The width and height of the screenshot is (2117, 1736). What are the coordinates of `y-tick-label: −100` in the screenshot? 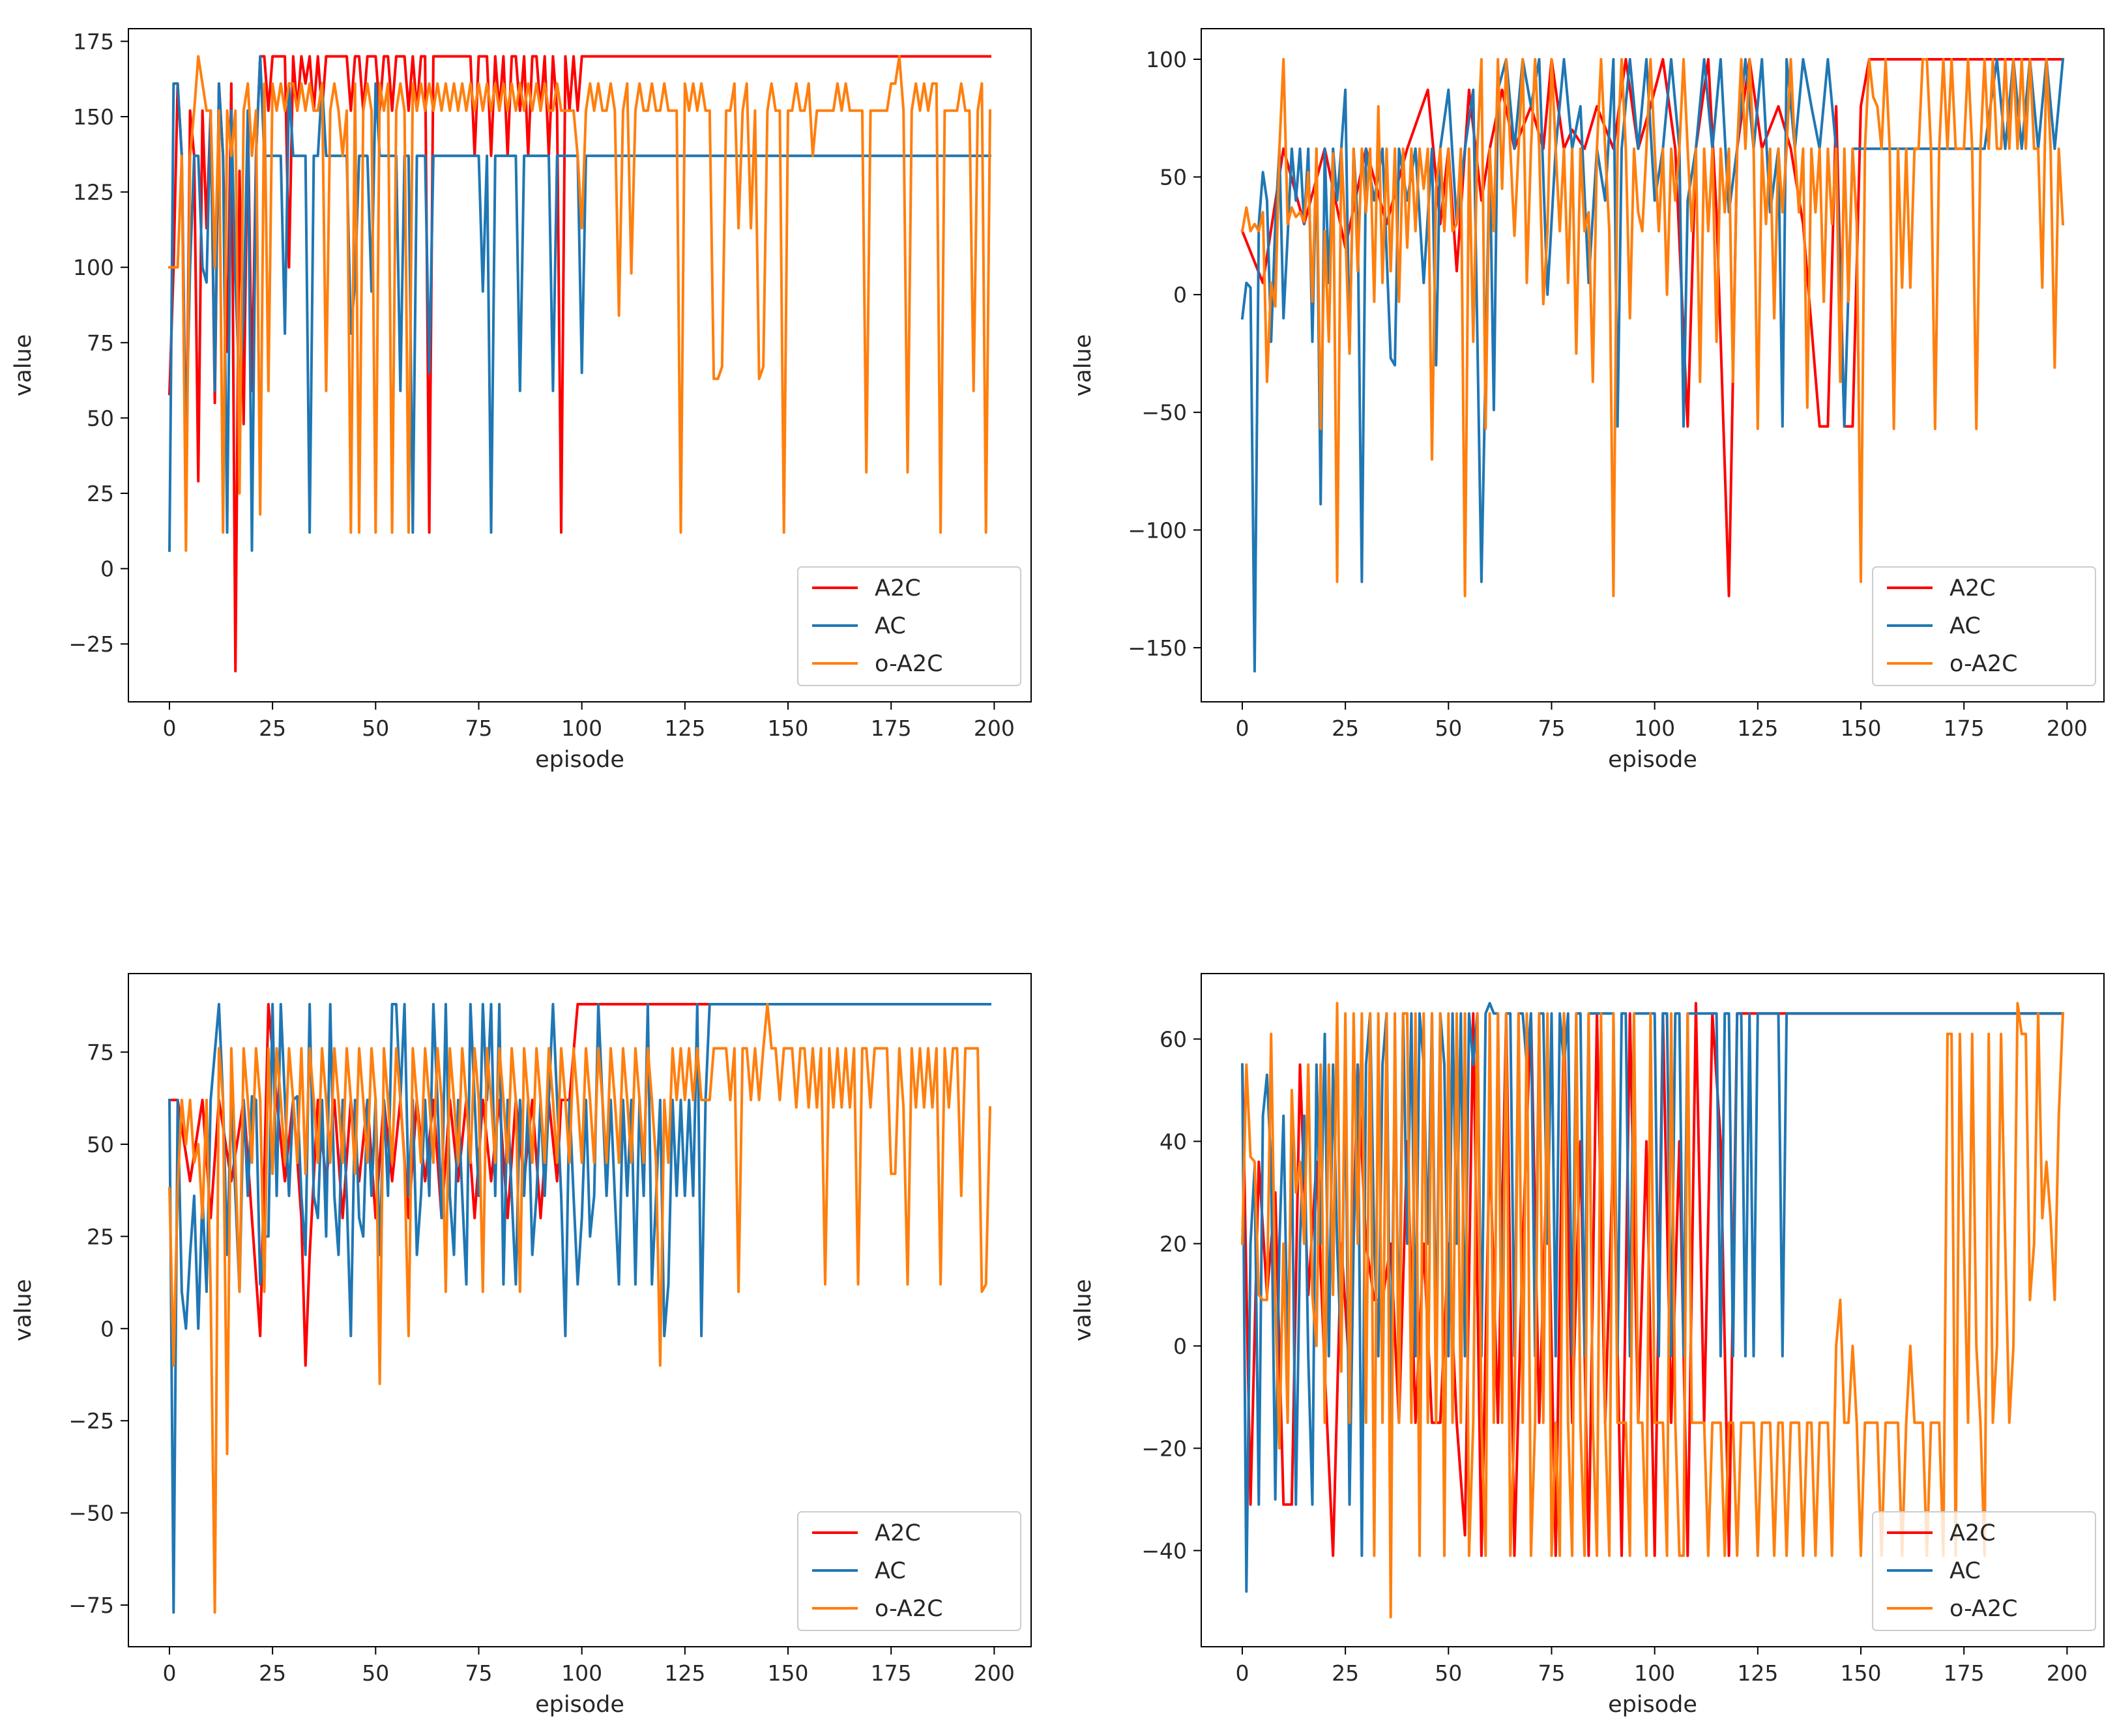 It's located at (1157, 530).